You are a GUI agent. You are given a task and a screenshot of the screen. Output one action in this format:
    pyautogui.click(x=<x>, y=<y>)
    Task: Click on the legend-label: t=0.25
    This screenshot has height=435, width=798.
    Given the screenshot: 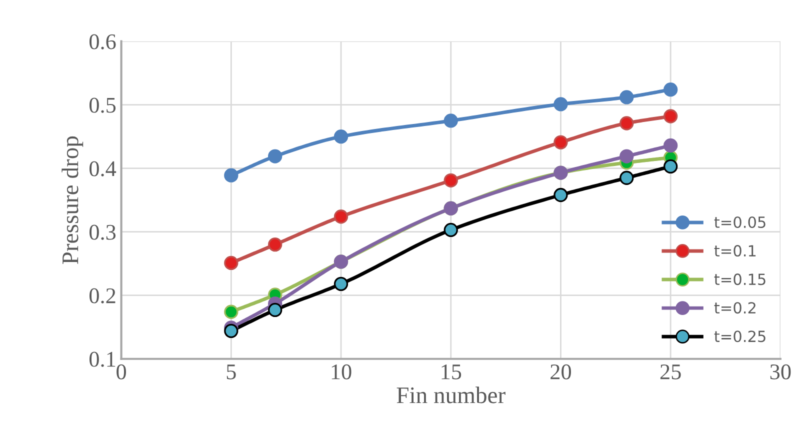 What is the action you would take?
    pyautogui.click(x=740, y=336)
    